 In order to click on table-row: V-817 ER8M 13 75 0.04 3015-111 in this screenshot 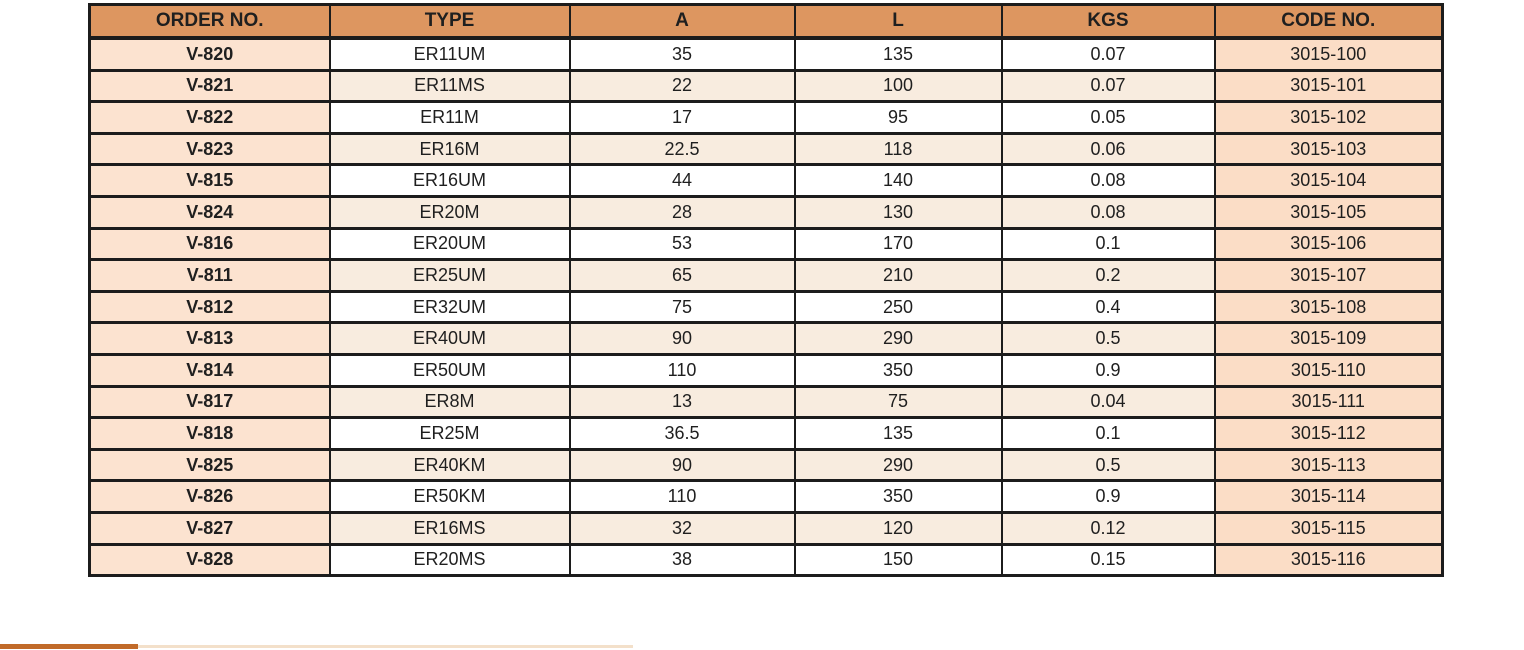, I will do `click(766, 402)`.